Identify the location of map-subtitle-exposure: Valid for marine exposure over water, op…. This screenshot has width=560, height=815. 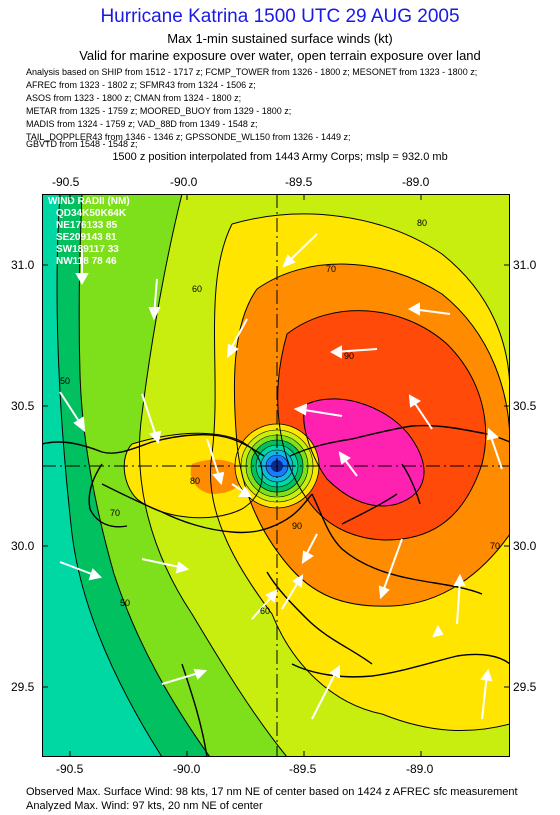
(280, 55).